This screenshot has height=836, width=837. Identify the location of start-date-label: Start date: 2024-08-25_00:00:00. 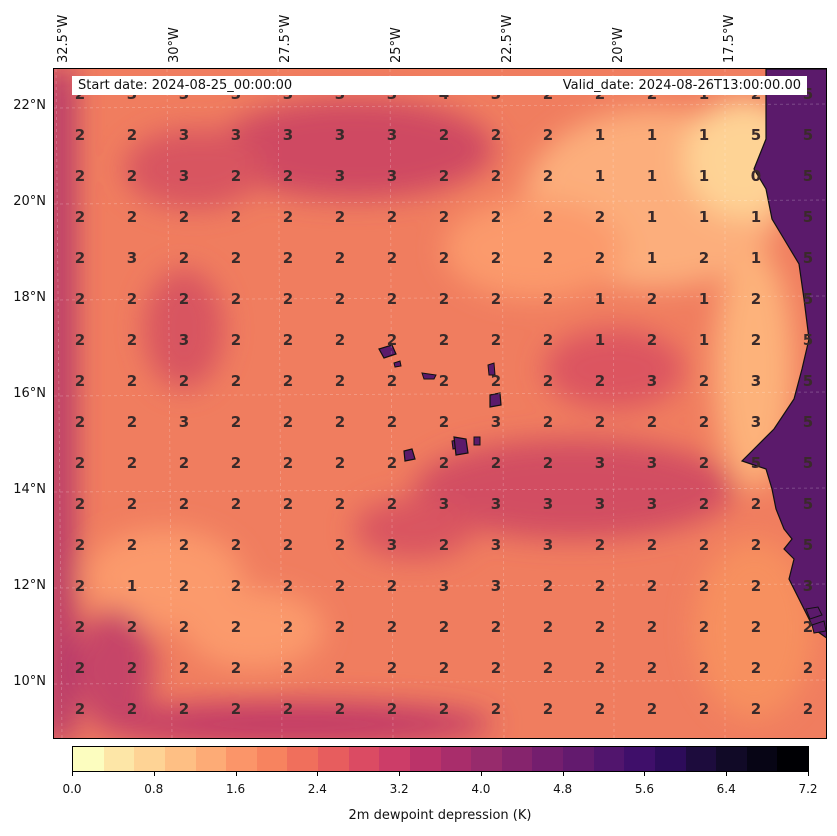
(185, 85).